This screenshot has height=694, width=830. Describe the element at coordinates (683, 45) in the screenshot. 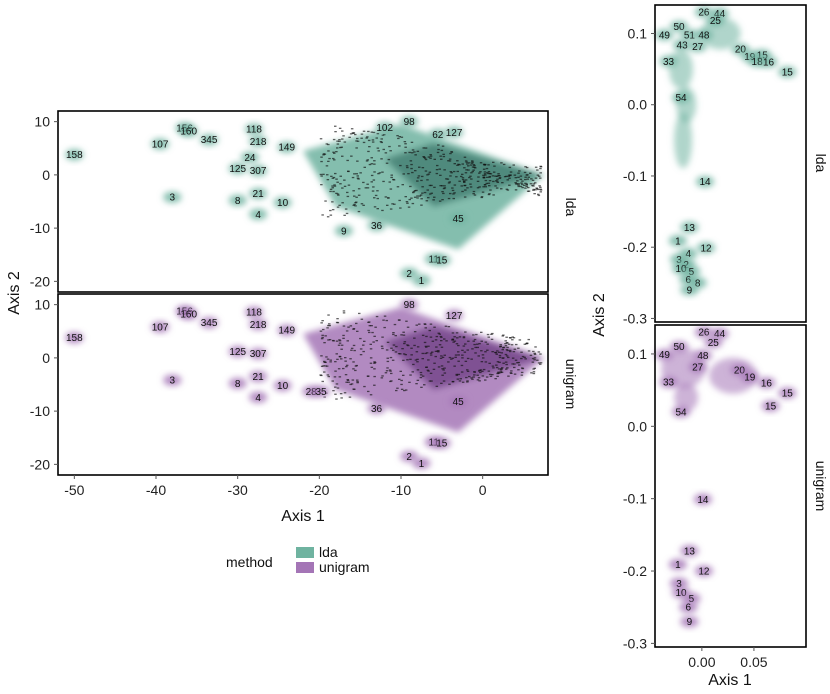

I see `point-label: 43` at that location.